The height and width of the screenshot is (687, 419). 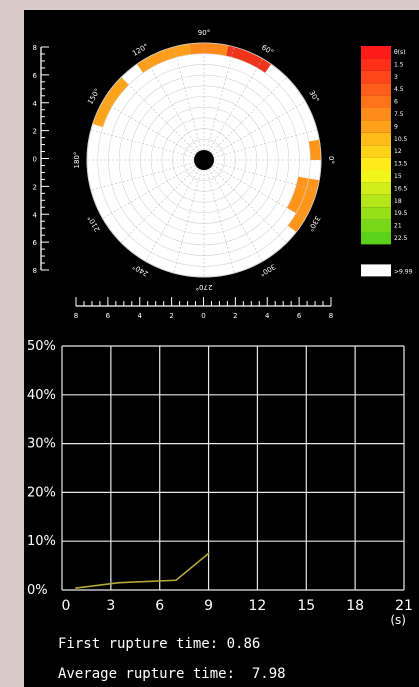 What do you see at coordinates (399, 114) in the screenshot?
I see `colorbar-label: 7.5` at bounding box center [399, 114].